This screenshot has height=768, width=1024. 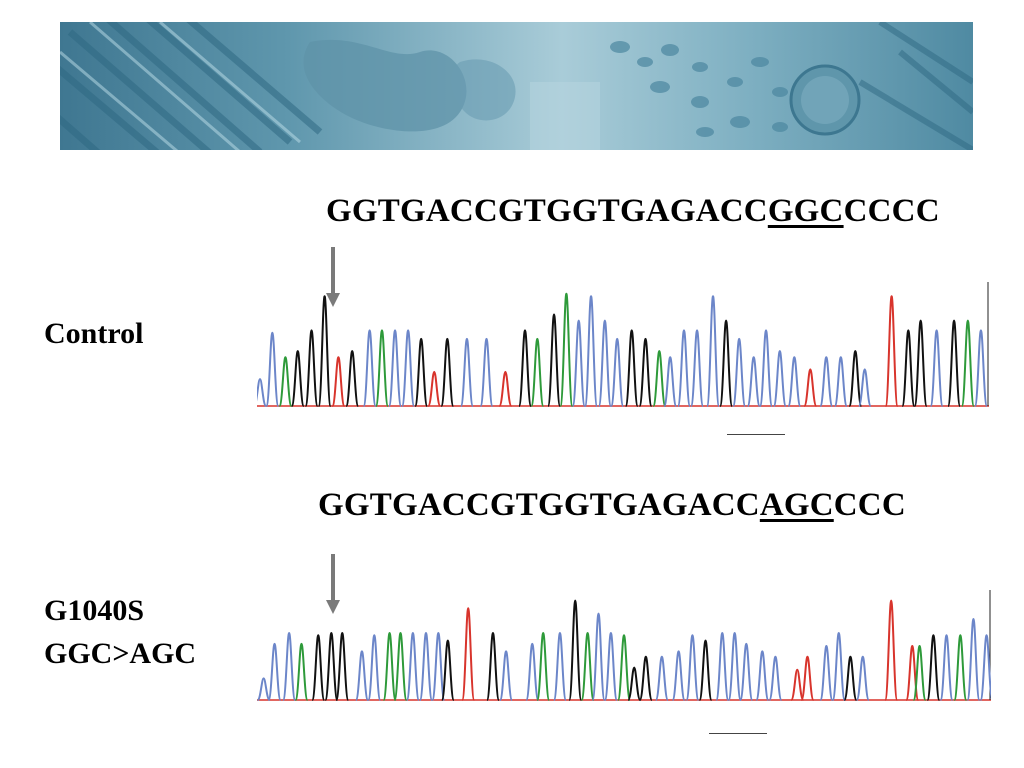 I want to click on control-sequence-prefix: GGTGACCGTGGTGAGACC, so click(x=547, y=211).